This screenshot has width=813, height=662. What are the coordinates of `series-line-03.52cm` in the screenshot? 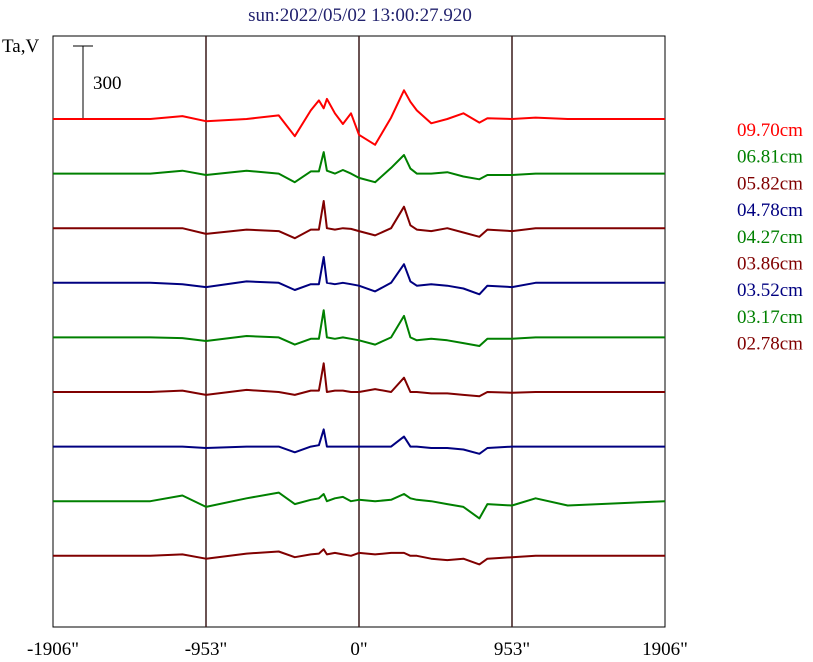 It's located at (359, 441).